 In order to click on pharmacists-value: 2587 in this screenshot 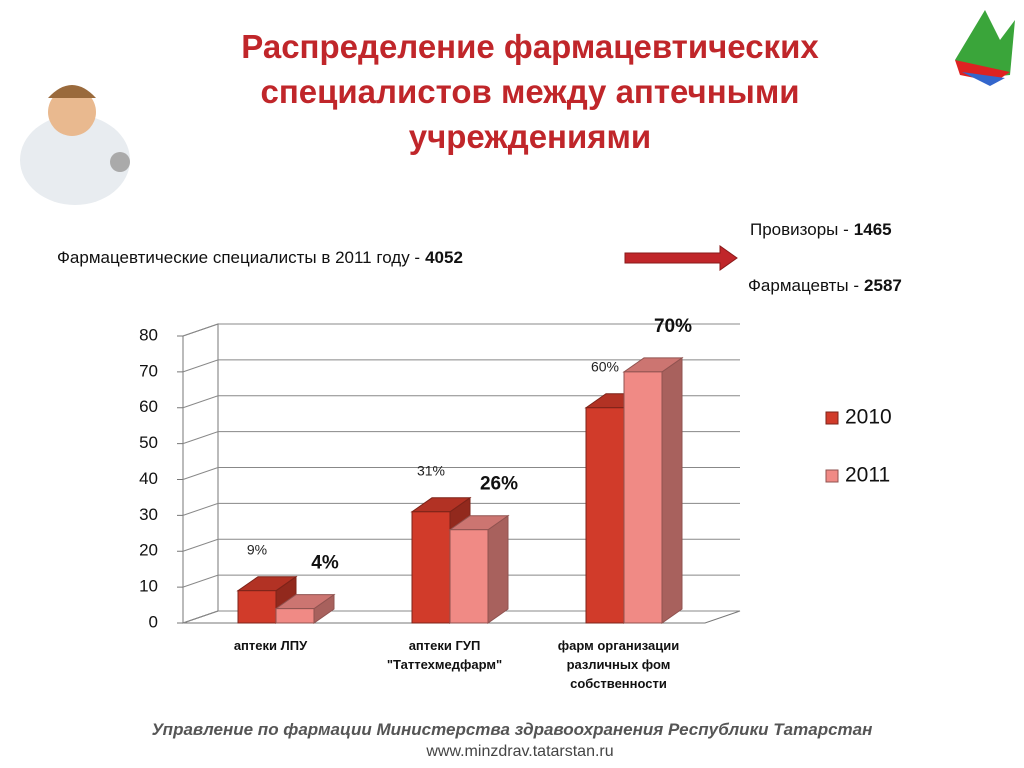, I will do `click(883, 285)`.